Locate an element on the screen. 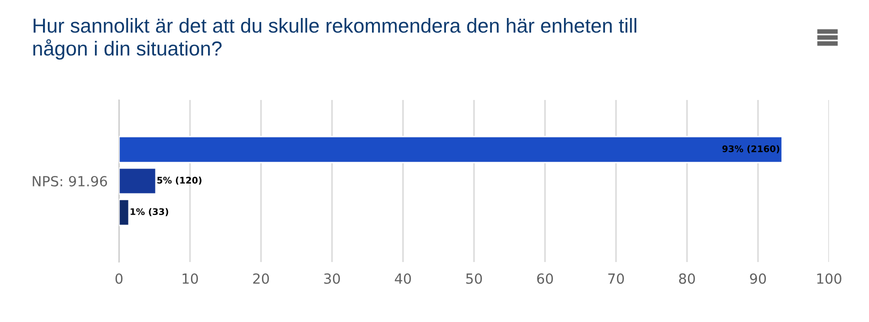 This screenshot has width=869, height=322. x-tick-label: 20 is located at coordinates (261, 278).